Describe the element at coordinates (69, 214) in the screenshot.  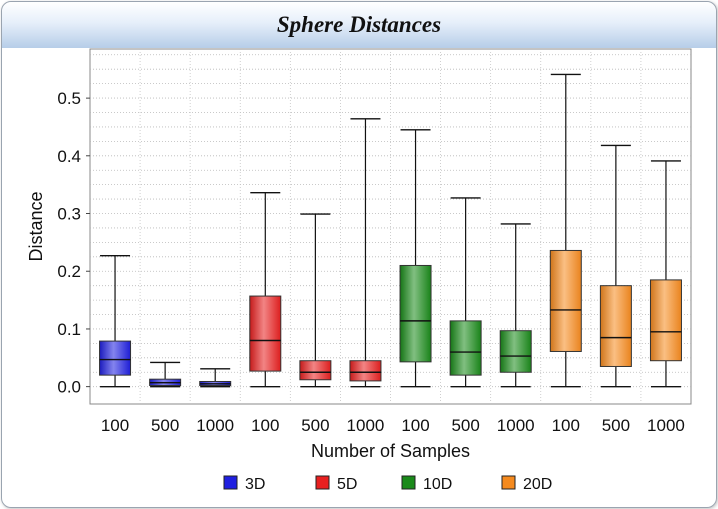
I see `y-tick-label: 0.3` at that location.